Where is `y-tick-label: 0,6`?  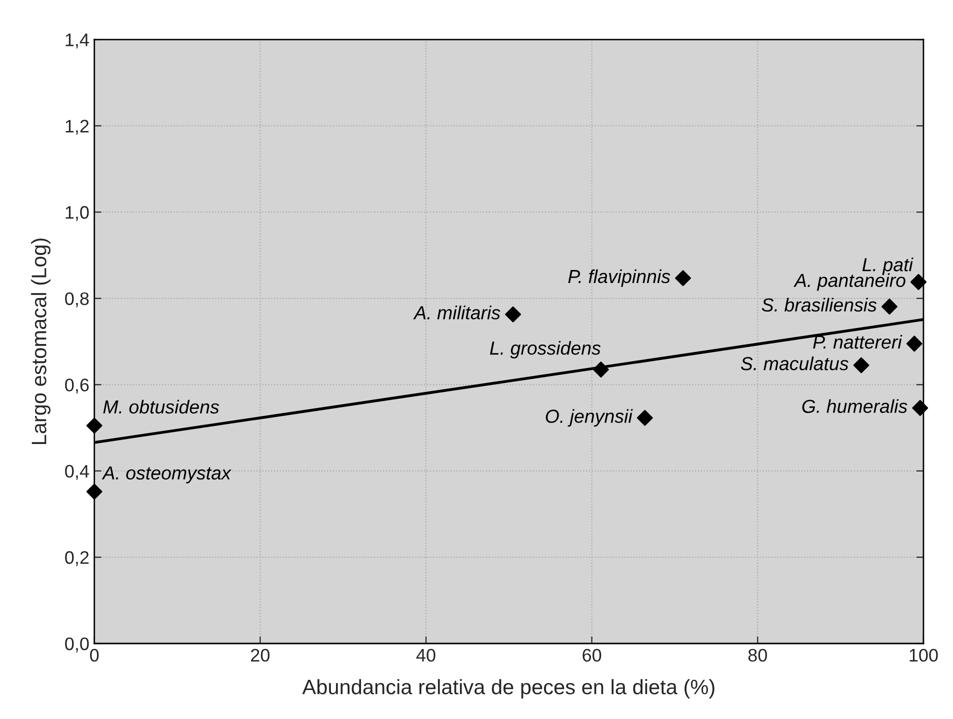
y-tick-label: 0,6 is located at coordinates (77, 386).